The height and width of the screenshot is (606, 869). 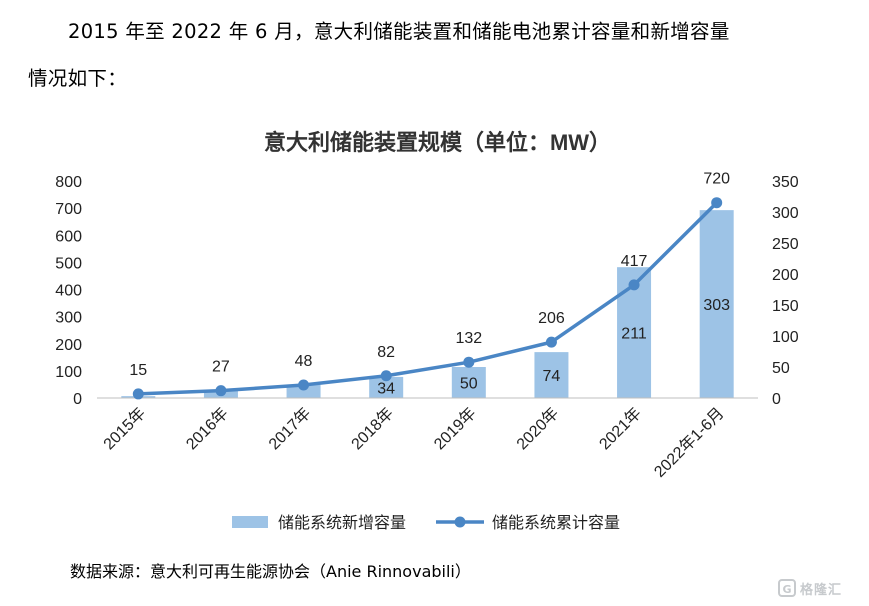 What do you see at coordinates (207, 428) in the screenshot?
I see `x-category-label: 2016年` at bounding box center [207, 428].